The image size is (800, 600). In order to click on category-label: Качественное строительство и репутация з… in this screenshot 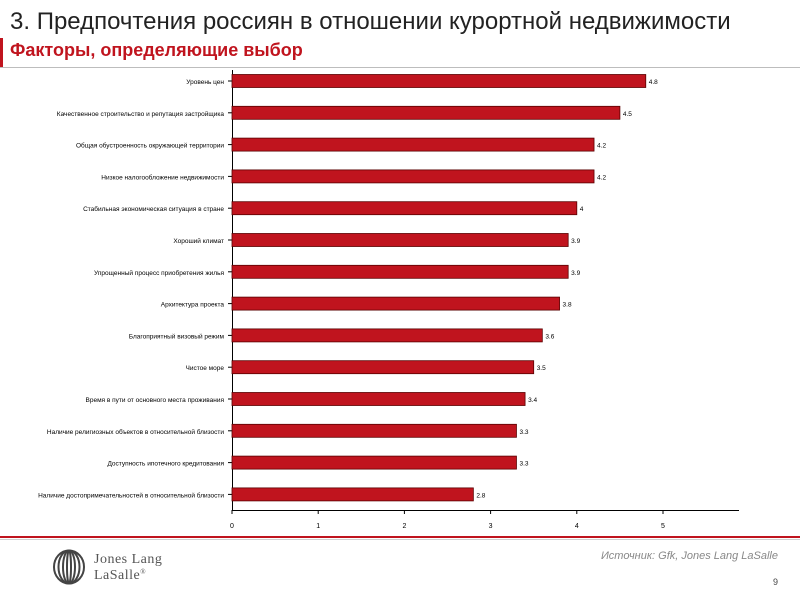, I will do `click(141, 114)`.